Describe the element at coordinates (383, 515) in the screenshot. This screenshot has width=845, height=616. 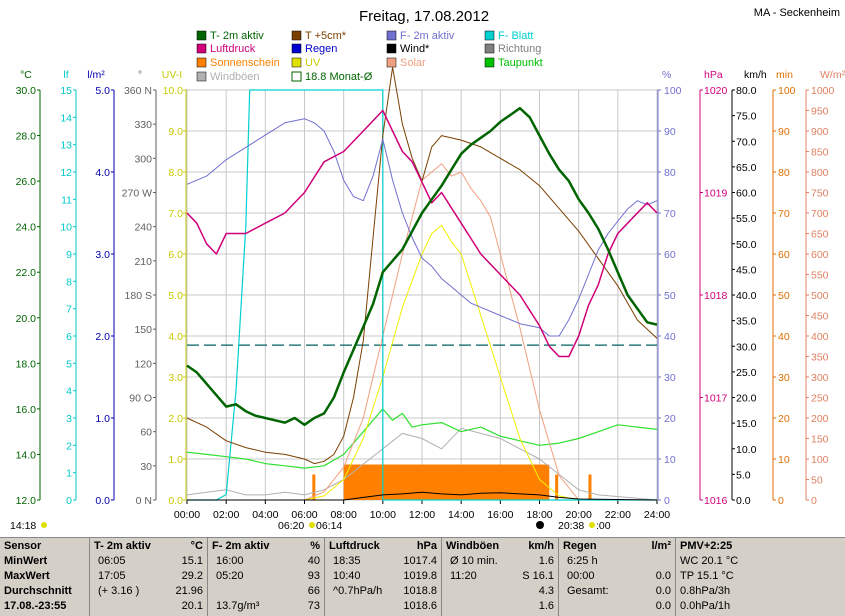
I see `x-axis-tick-label: 10:00` at that location.